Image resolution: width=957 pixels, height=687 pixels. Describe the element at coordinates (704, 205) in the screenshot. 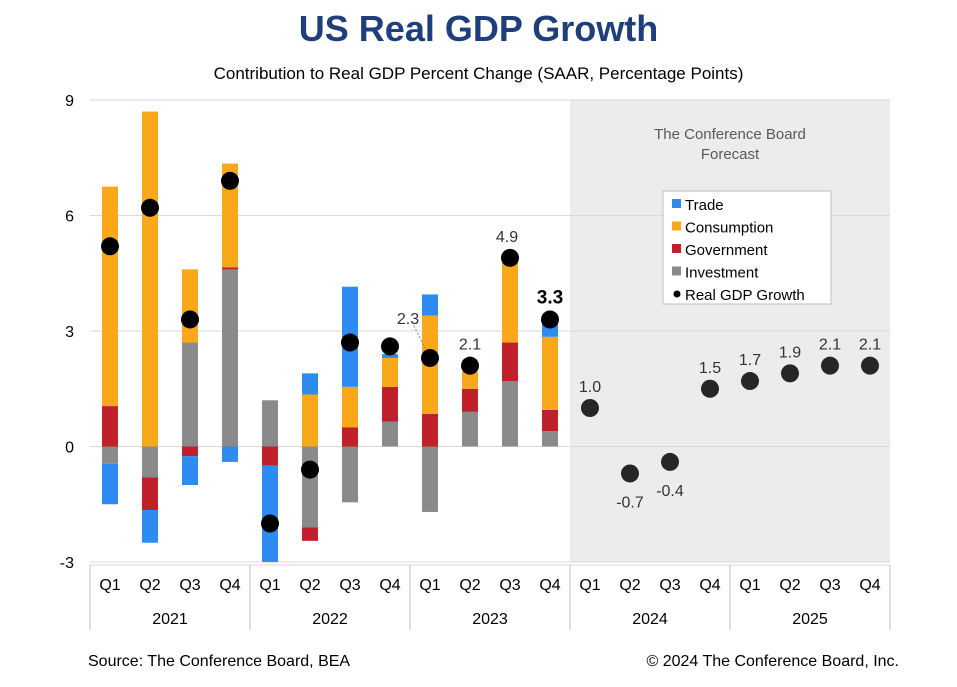

I see `legend-label: Trade` at that location.